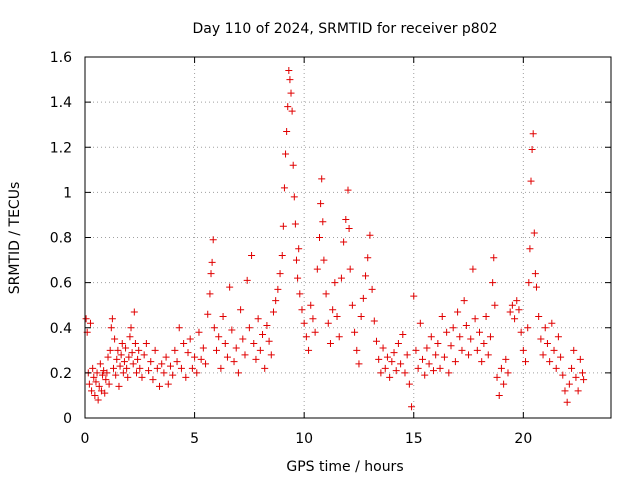  What do you see at coordinates (67, 193) in the screenshot?
I see `y-tick-label: 1` at bounding box center [67, 193].